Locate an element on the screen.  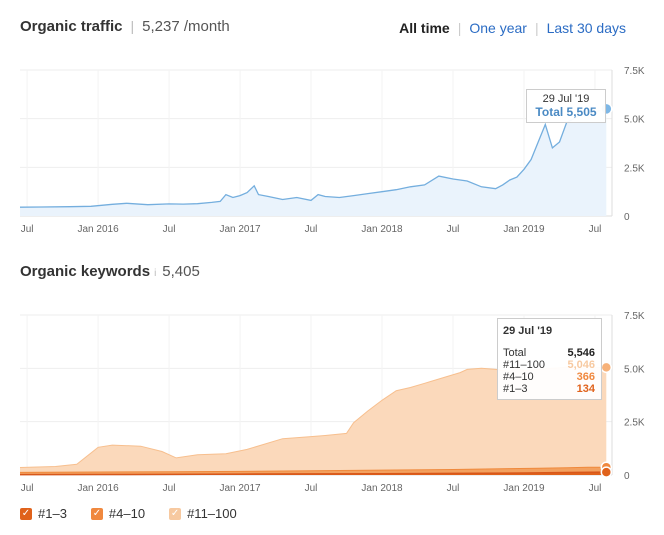
traffic-tooltip-date: 29 Jul '19 is located at coordinates (566, 99).